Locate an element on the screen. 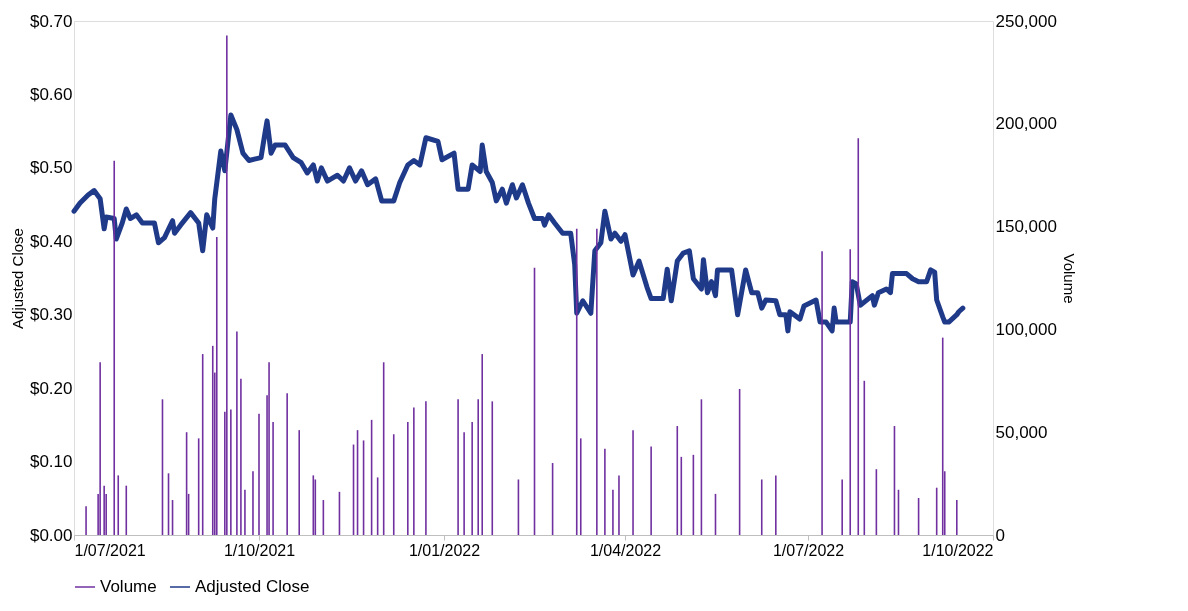 This screenshot has height=611, width=1188. y-tick-label: $0.30 is located at coordinates (51, 315).